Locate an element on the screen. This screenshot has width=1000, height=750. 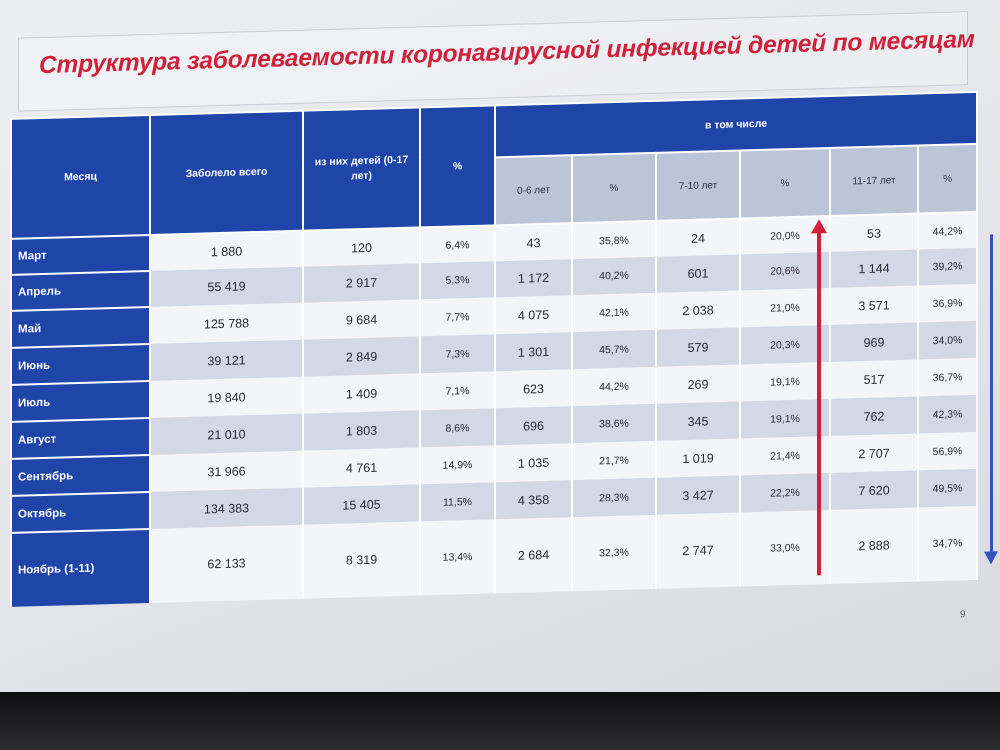
cell-age-11-17: 762 is located at coordinates (874, 416).